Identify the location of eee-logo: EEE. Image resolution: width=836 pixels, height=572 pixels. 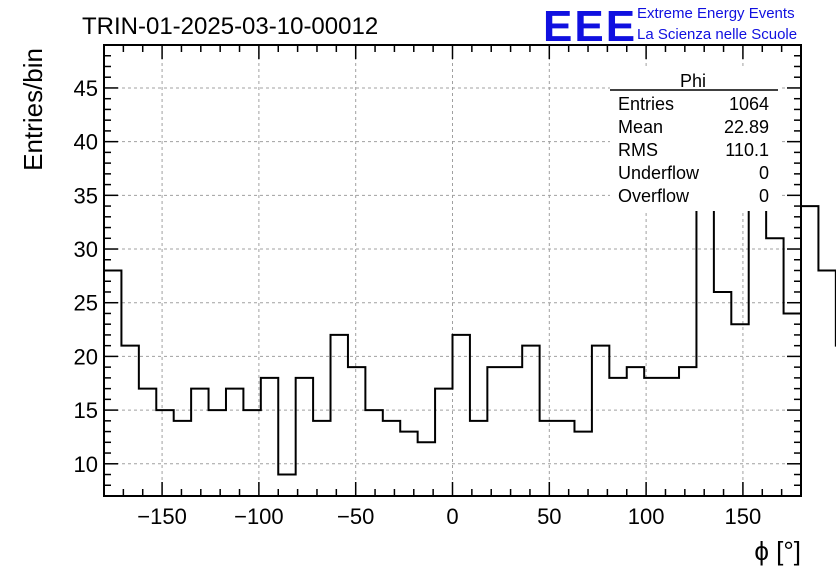
(590, 26).